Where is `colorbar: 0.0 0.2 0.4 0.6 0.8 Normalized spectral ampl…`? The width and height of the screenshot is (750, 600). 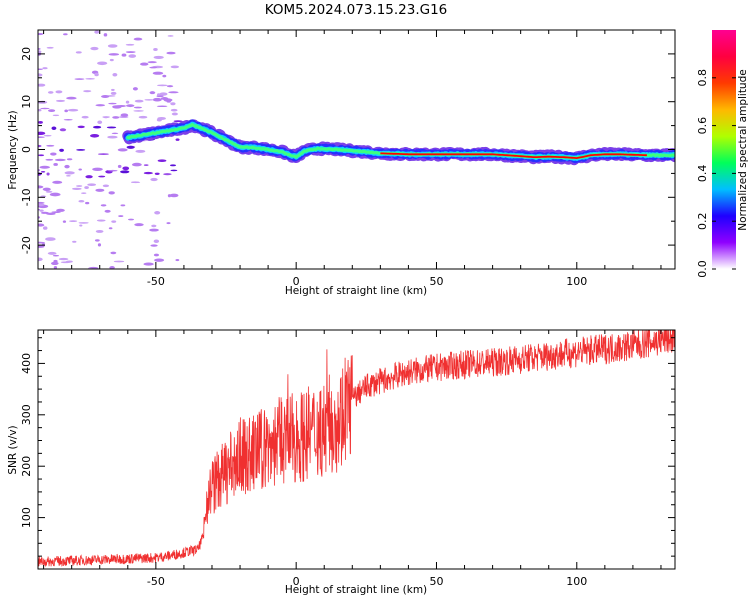 colorbar: 0.0 0.2 0.4 0.6 0.8 Normalized spectral ampl… is located at coordinates (722, 154).